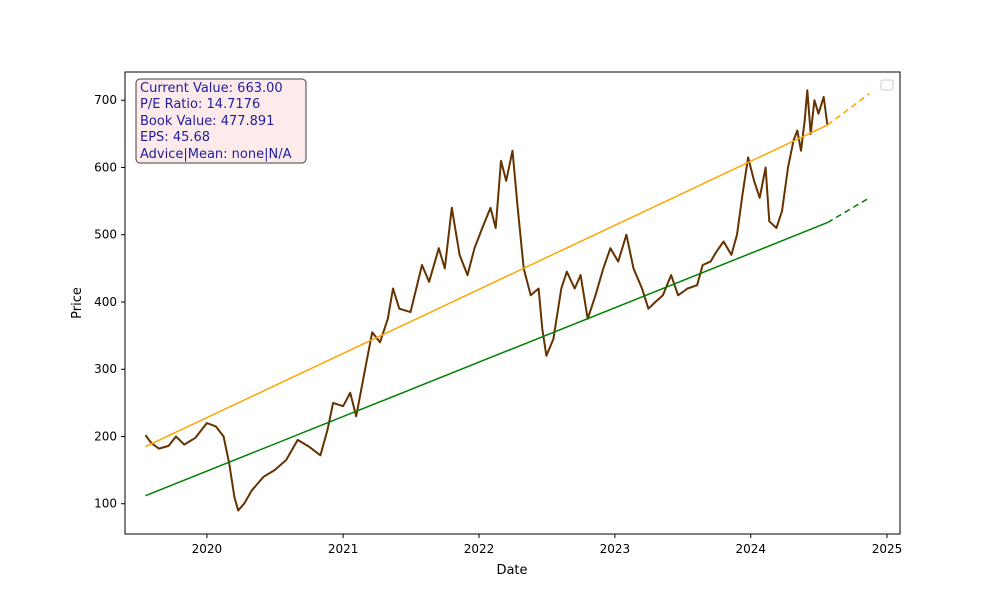  I want to click on x-tick-label: 2024, so click(750, 549).